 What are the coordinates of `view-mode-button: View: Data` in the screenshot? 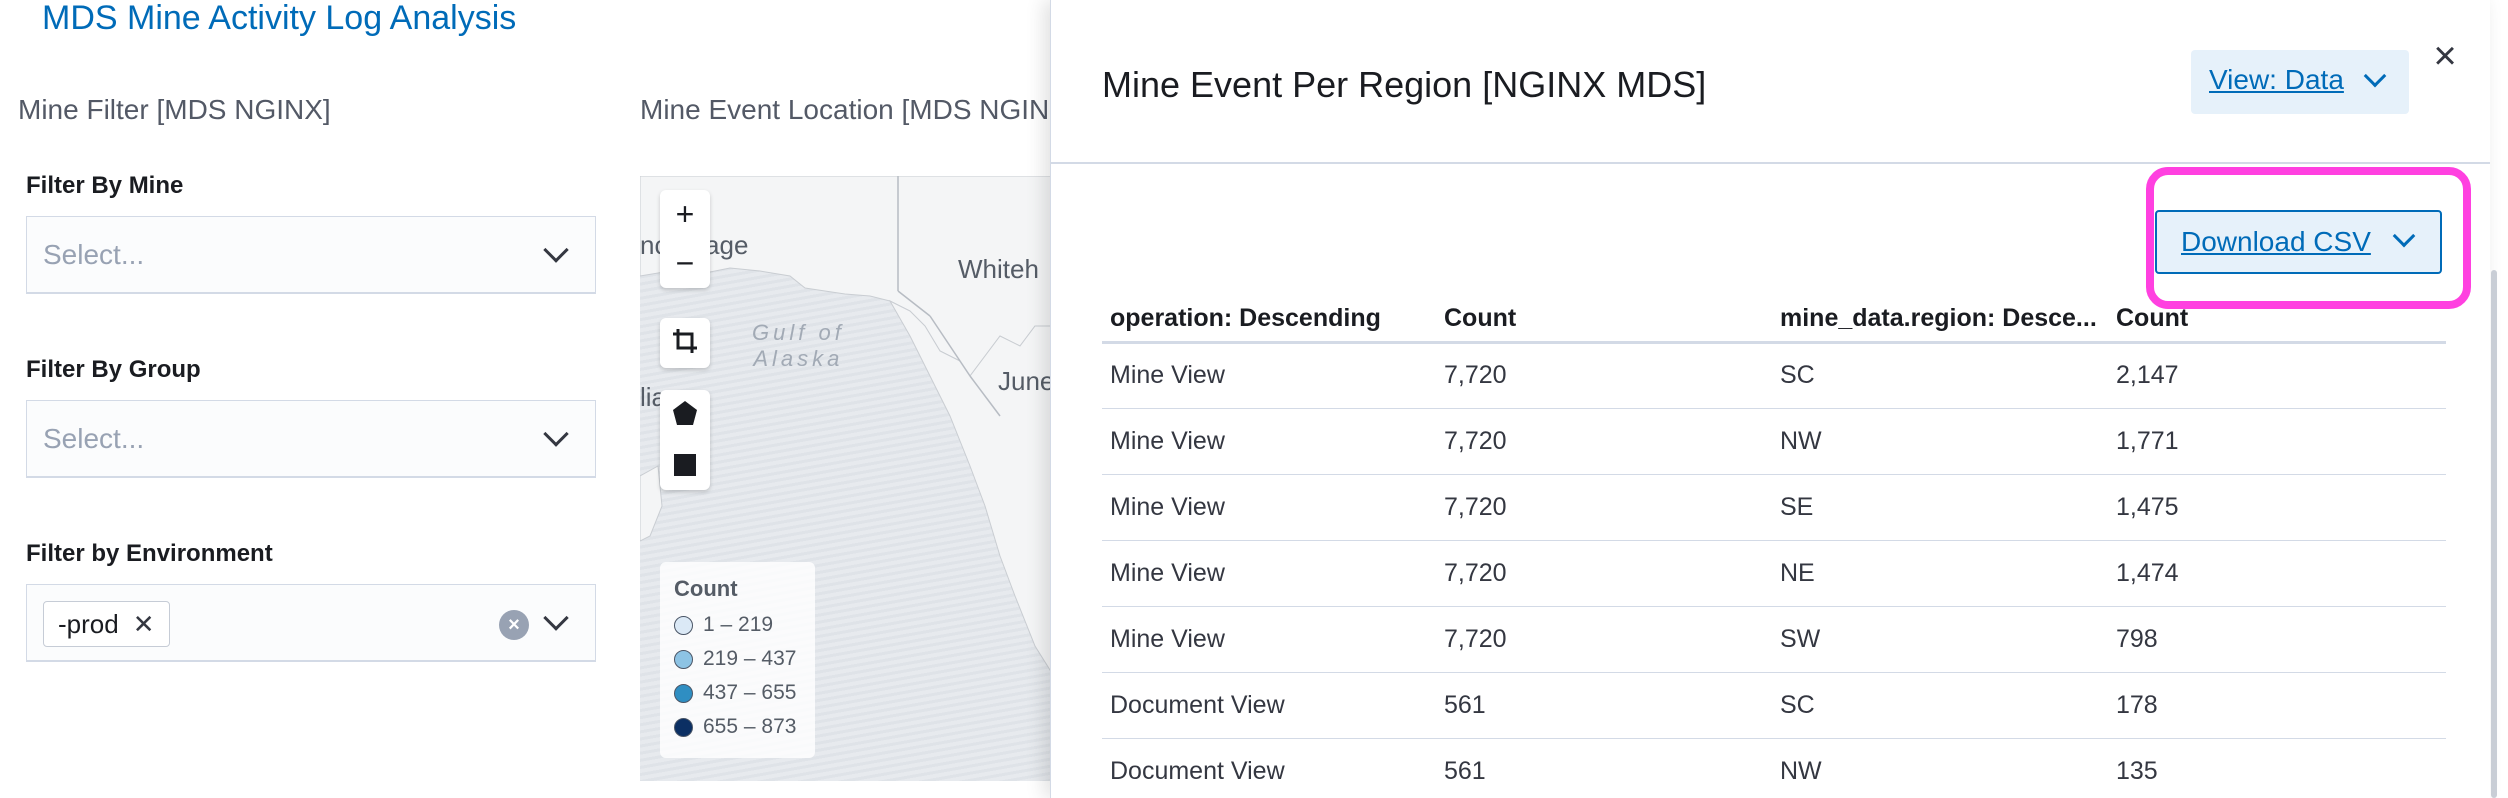 It's located at (2300, 82).